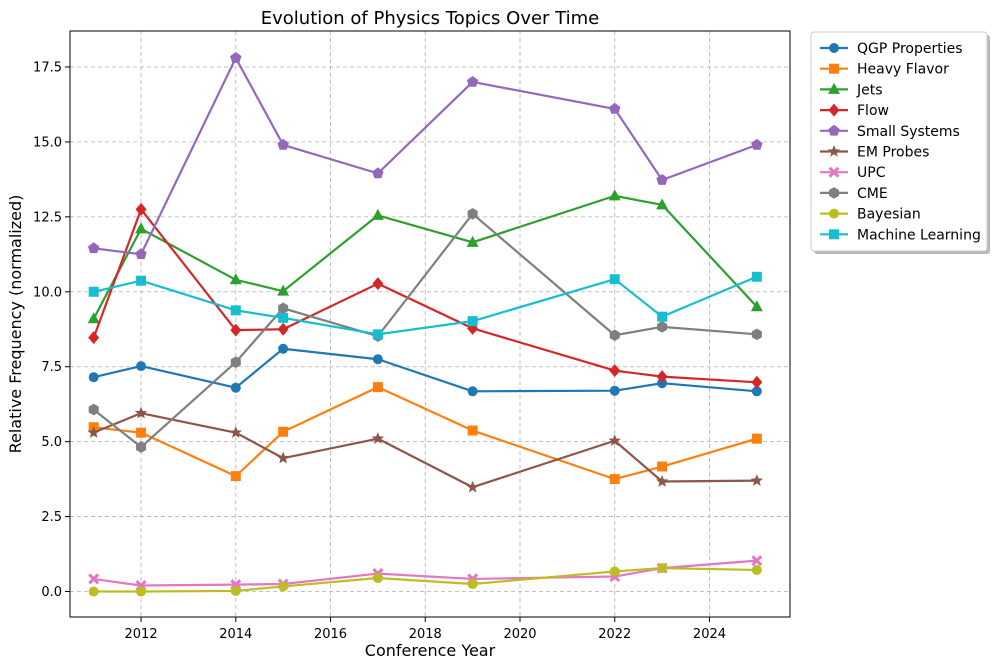  I want to click on legend-label: Small Systems, so click(908, 132).